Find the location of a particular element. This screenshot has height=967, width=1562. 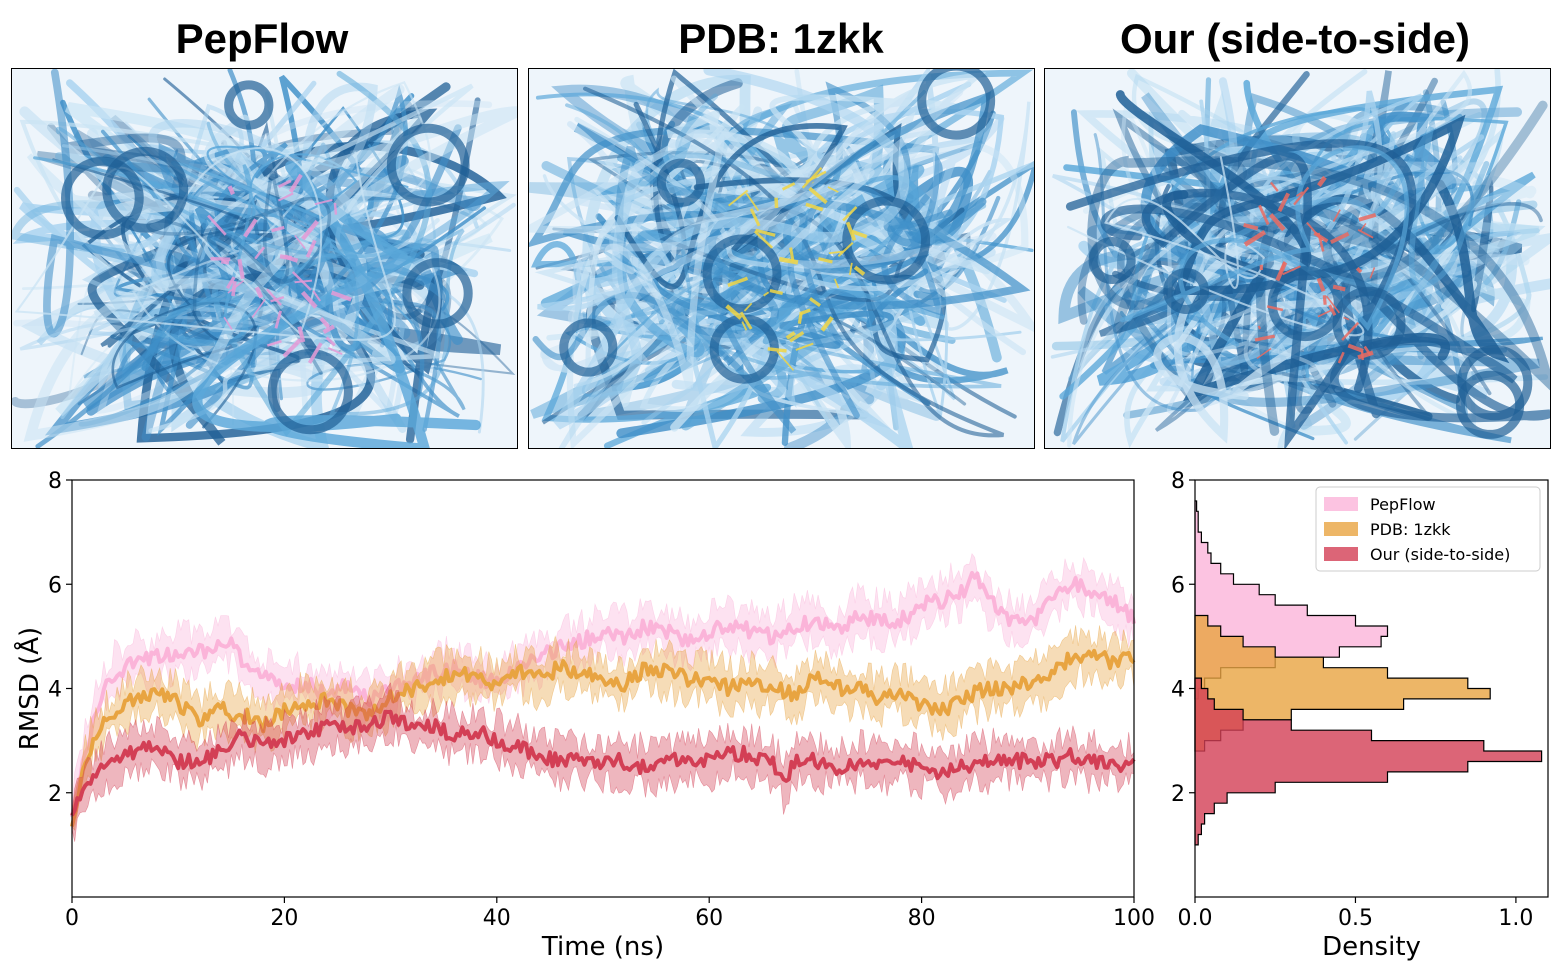

x-tick-label: 1.0 is located at coordinates (1515, 918).